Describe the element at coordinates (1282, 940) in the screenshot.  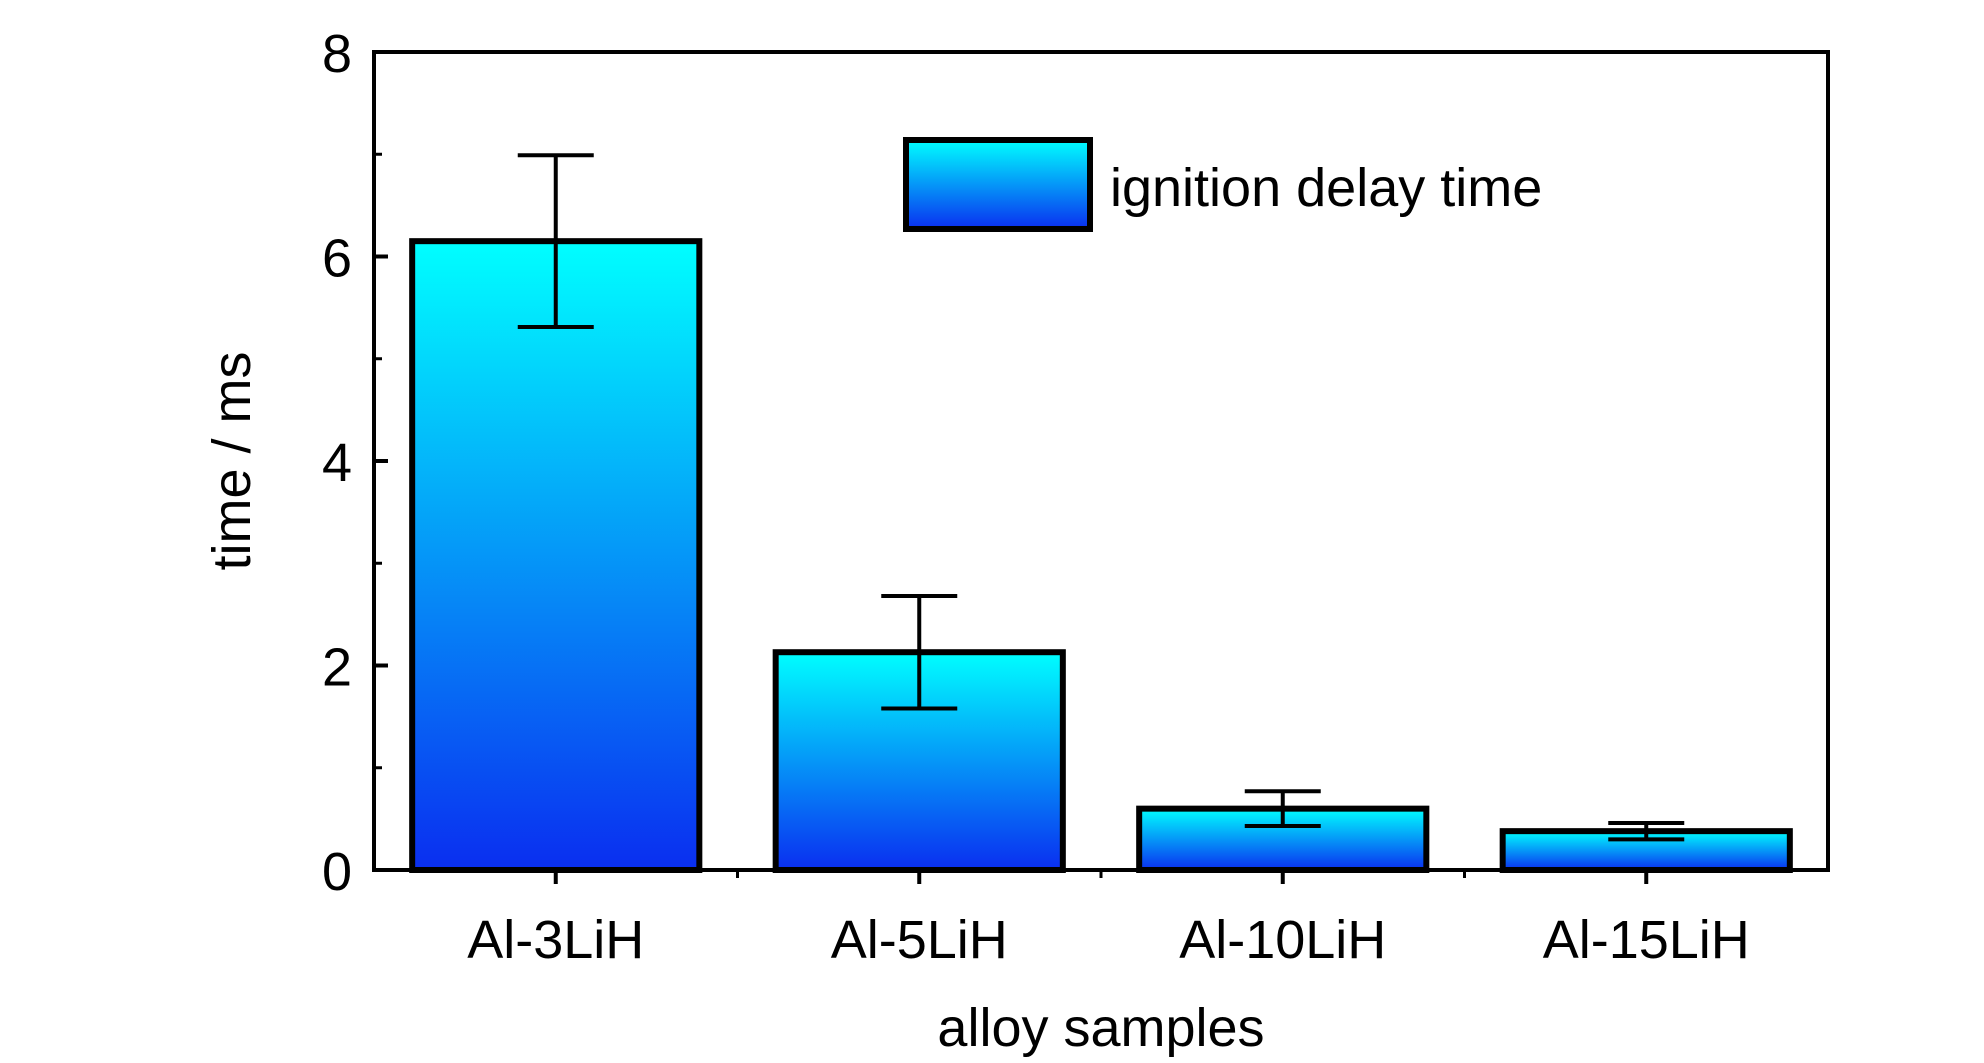
I see `x-tick-label: Al-10LiH` at that location.